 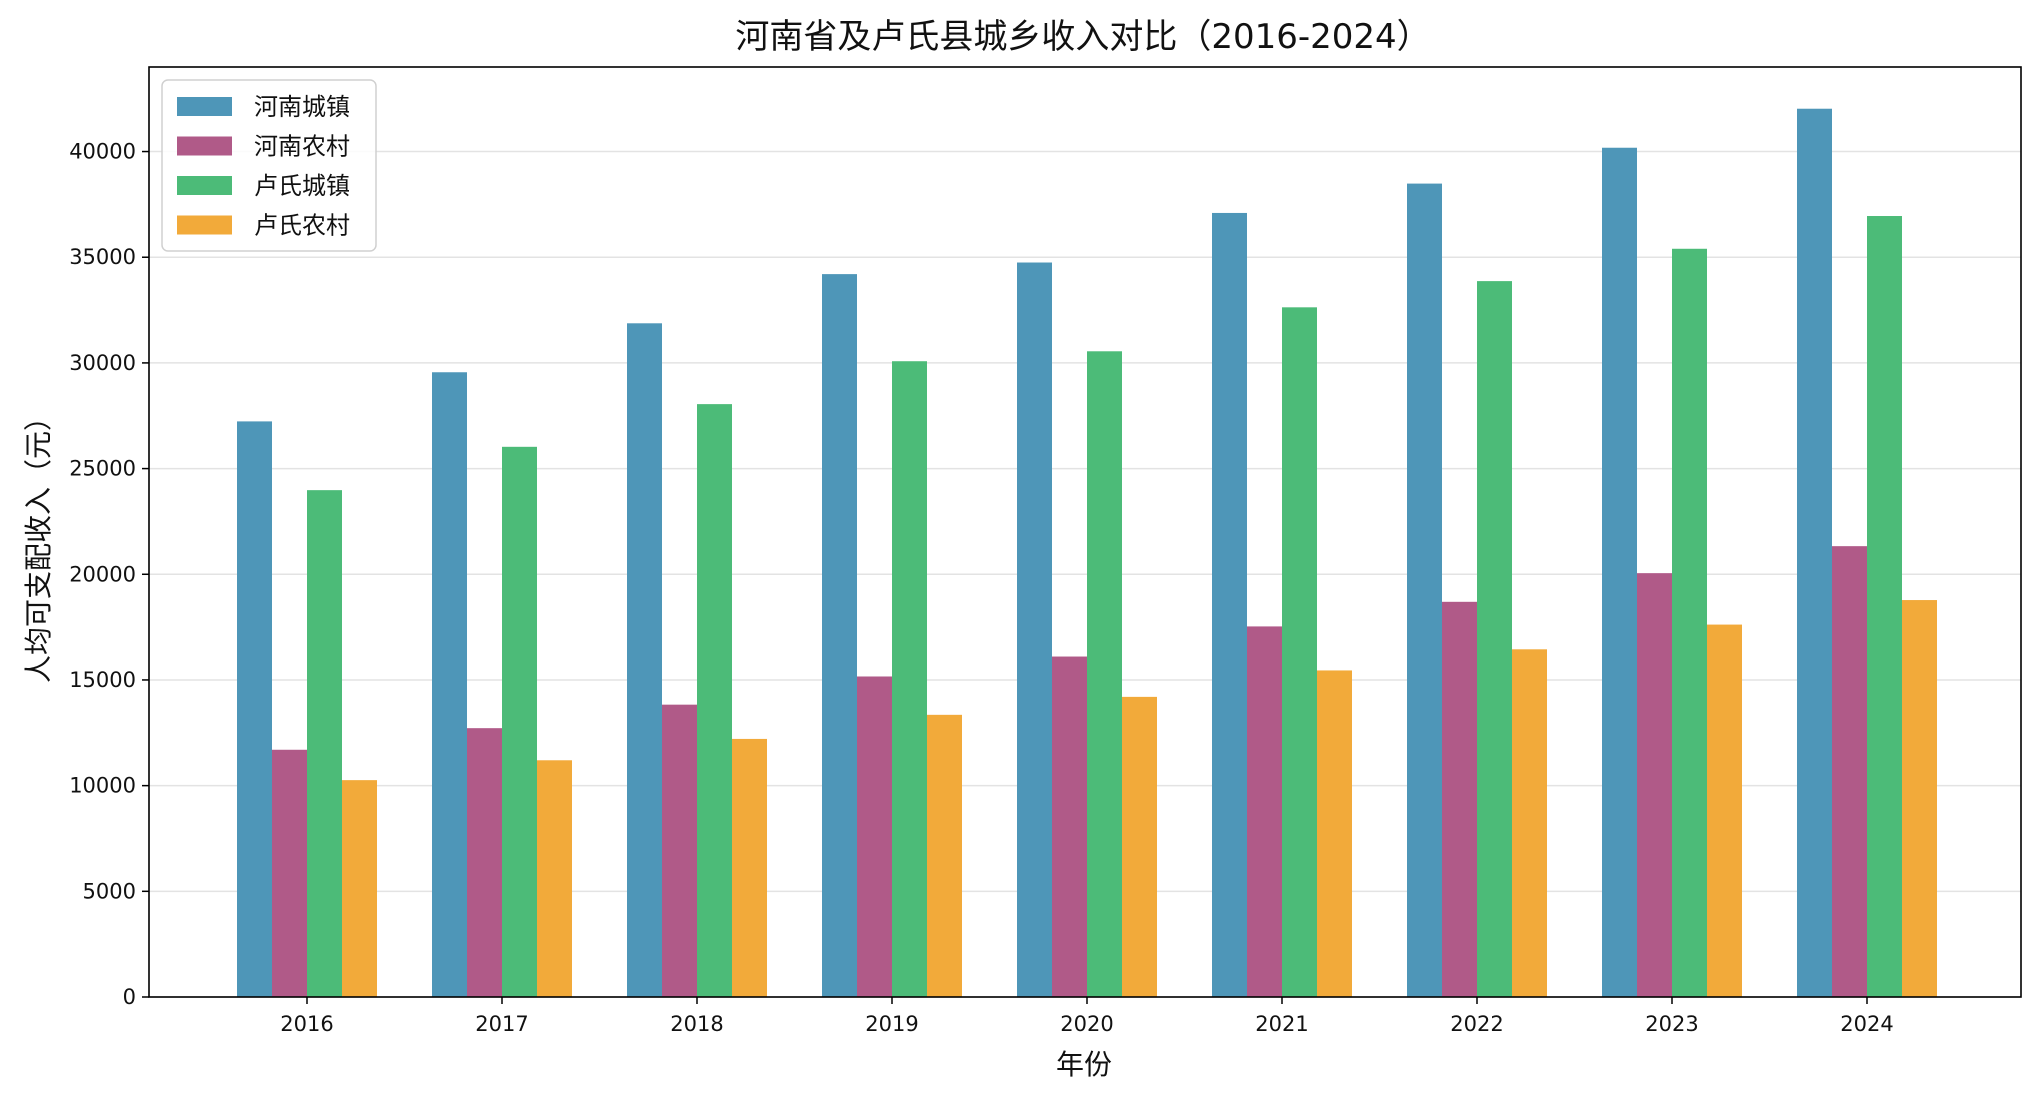 What do you see at coordinates (302, 147) in the screenshot?
I see `legend-label: 河南农村` at bounding box center [302, 147].